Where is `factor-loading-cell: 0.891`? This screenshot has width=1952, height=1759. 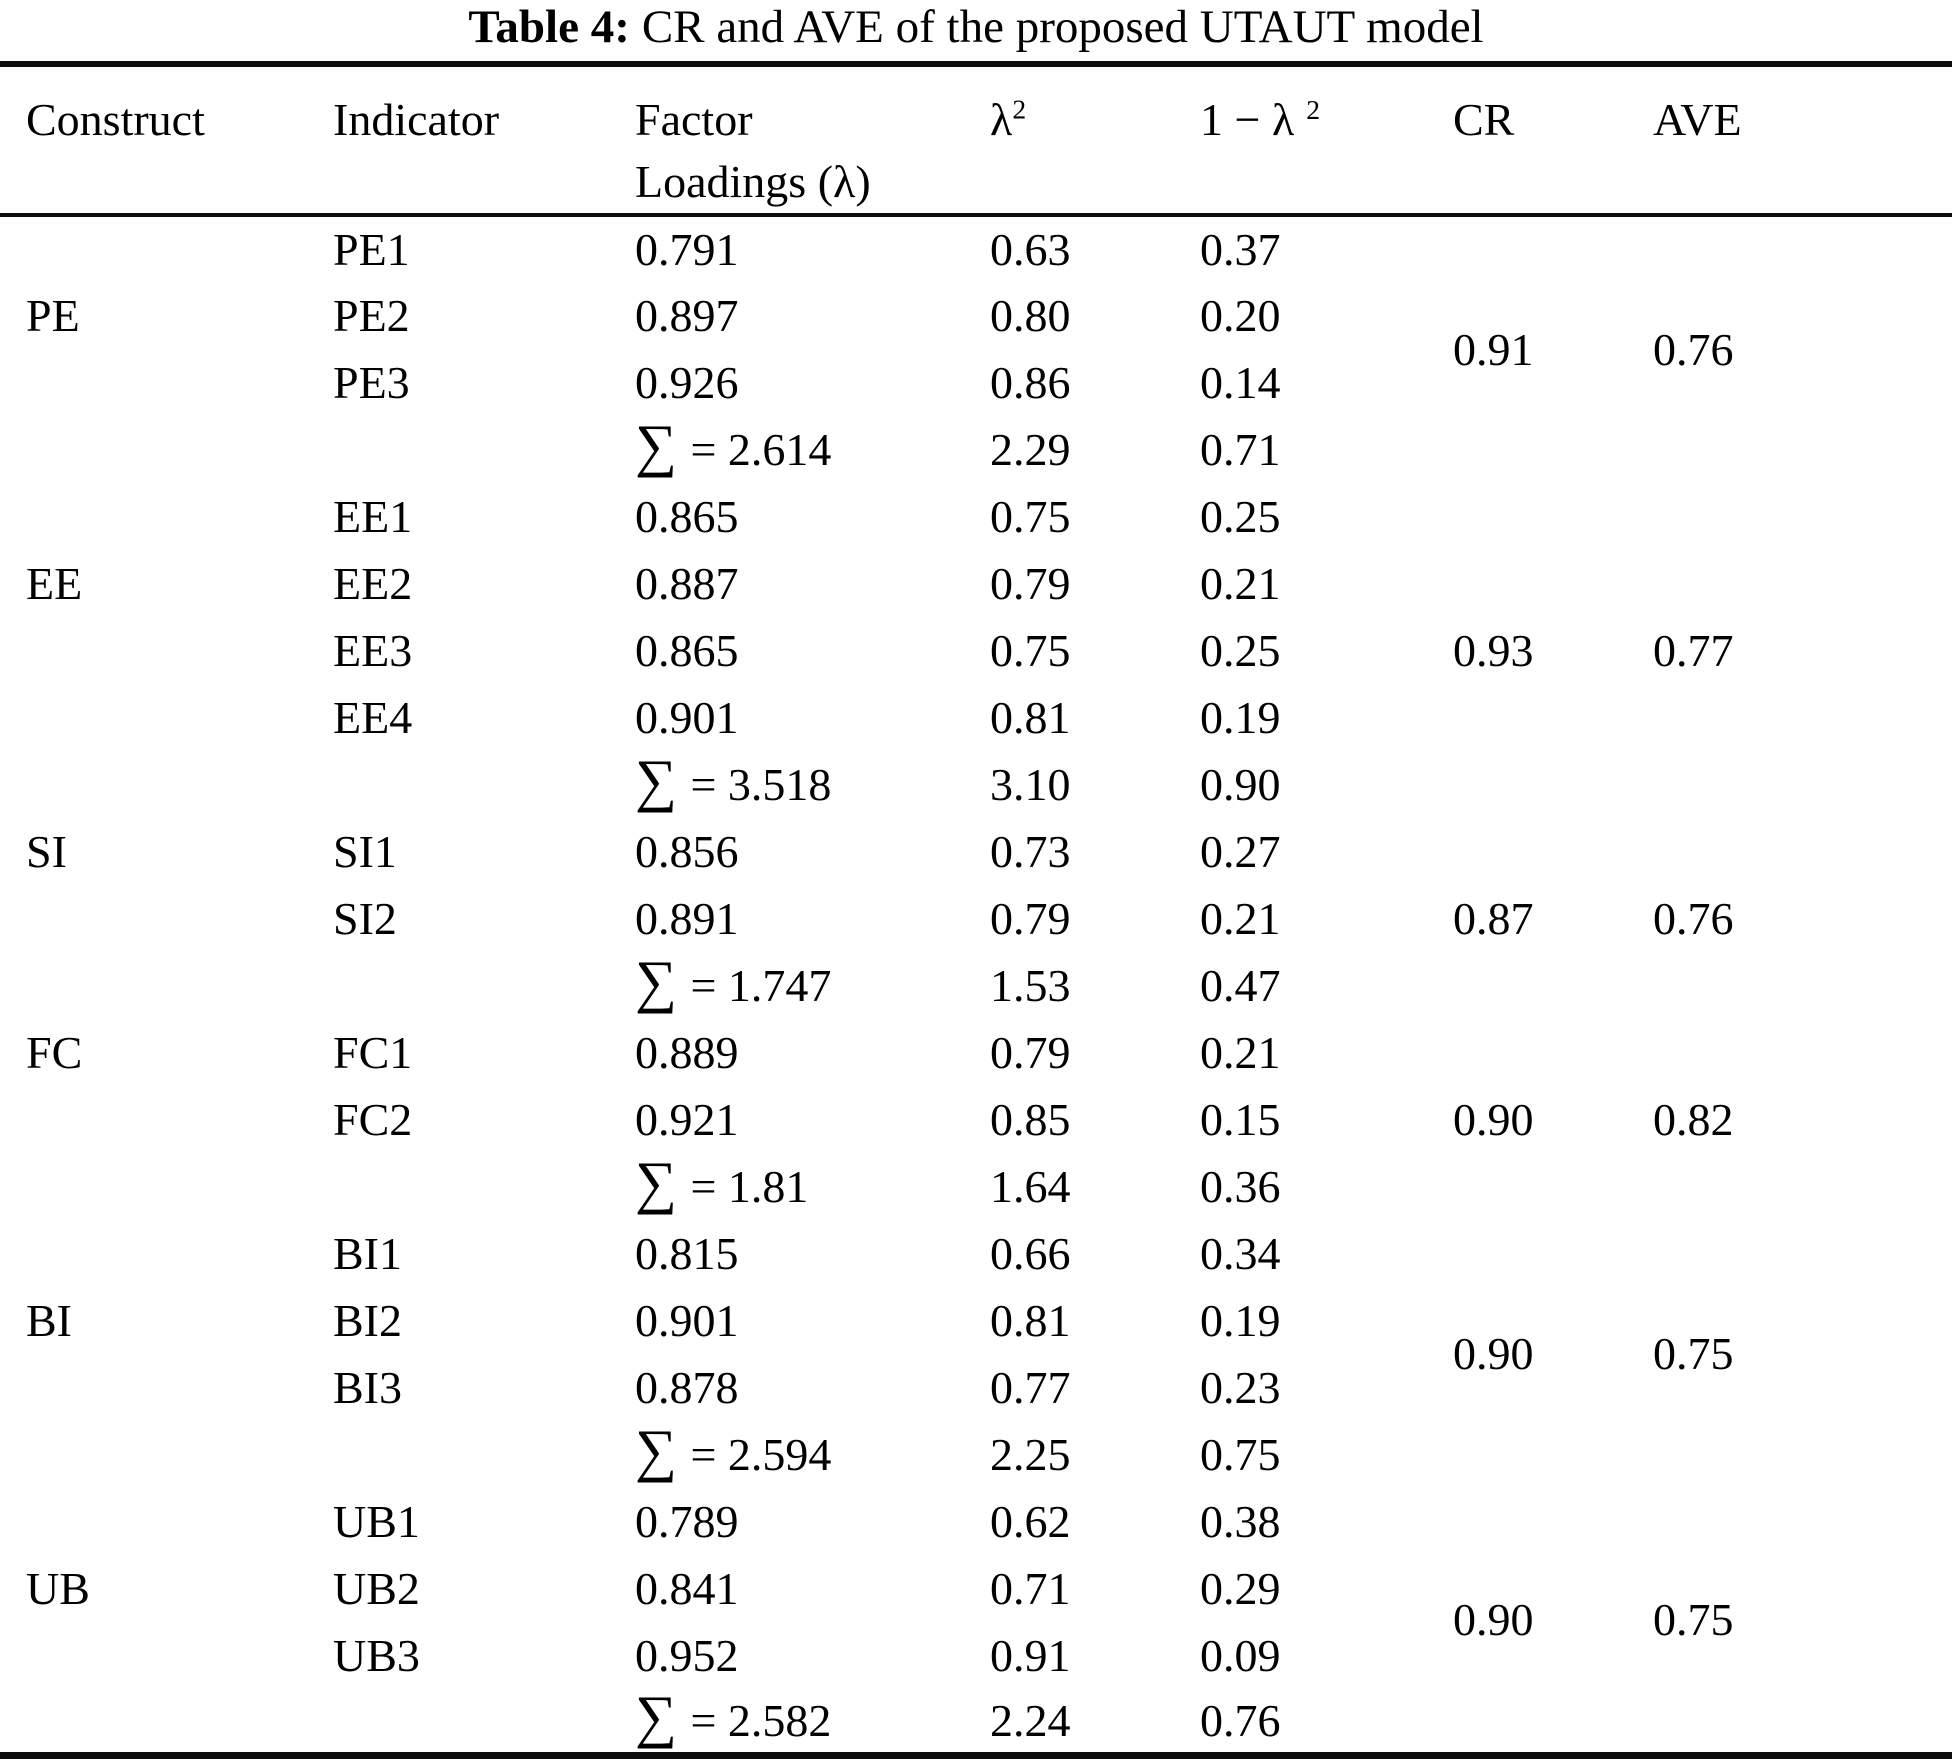 factor-loading-cell: 0.891 is located at coordinates (687, 918).